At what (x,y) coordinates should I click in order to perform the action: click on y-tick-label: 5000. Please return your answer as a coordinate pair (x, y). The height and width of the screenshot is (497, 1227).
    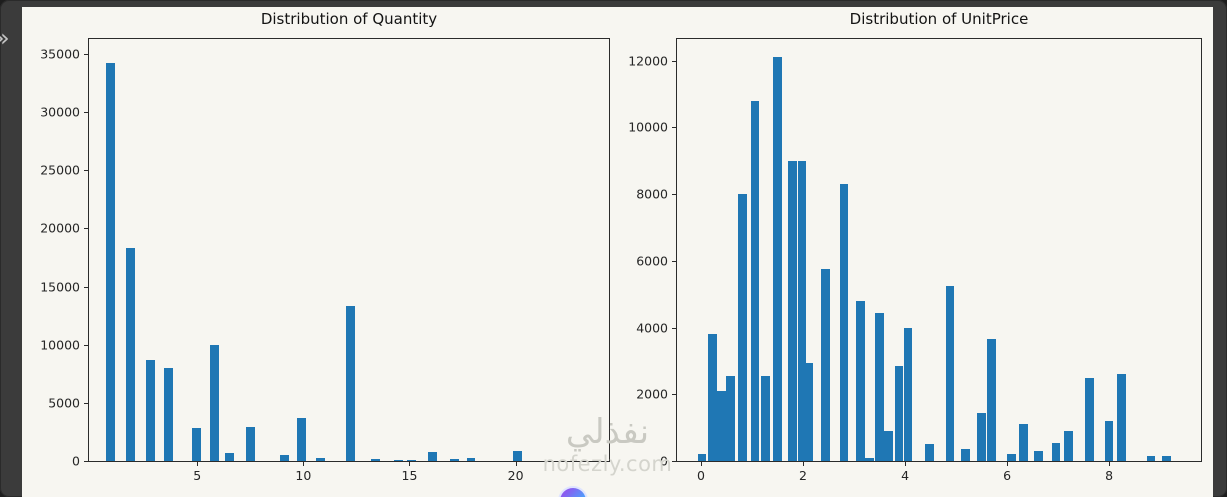
    Looking at the image, I should click on (64, 403).